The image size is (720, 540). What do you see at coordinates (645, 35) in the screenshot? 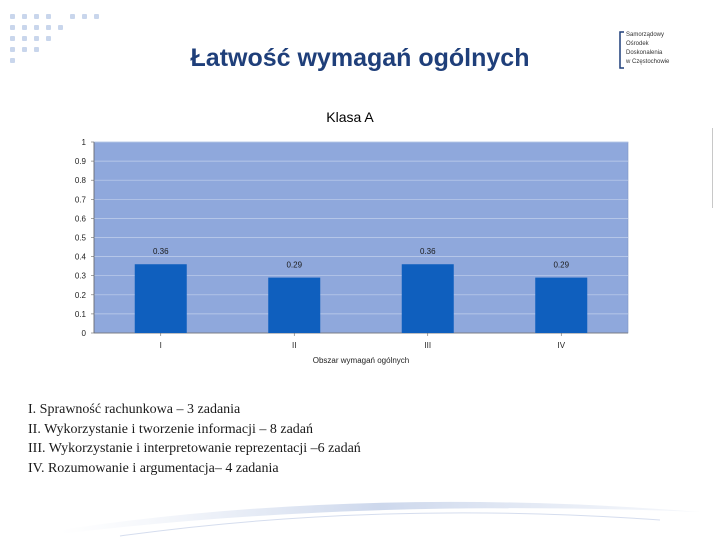
I see `logo-line-1: Samorządowy` at bounding box center [645, 35].